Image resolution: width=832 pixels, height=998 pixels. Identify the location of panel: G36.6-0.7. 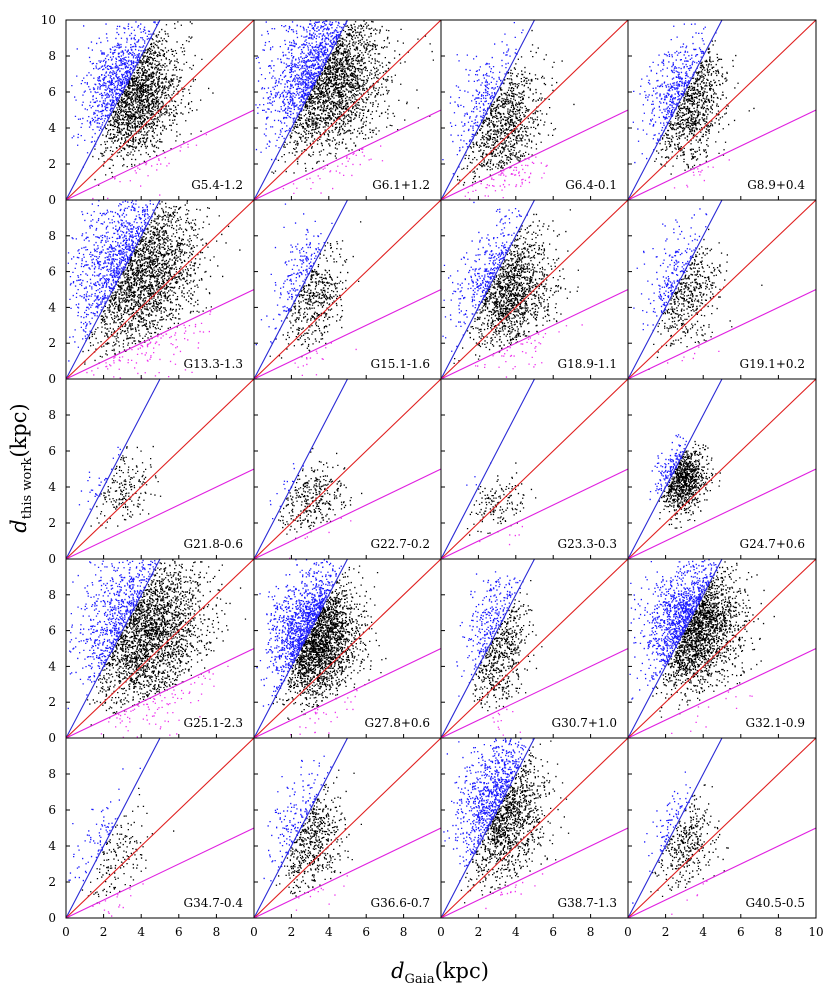
(347, 828).